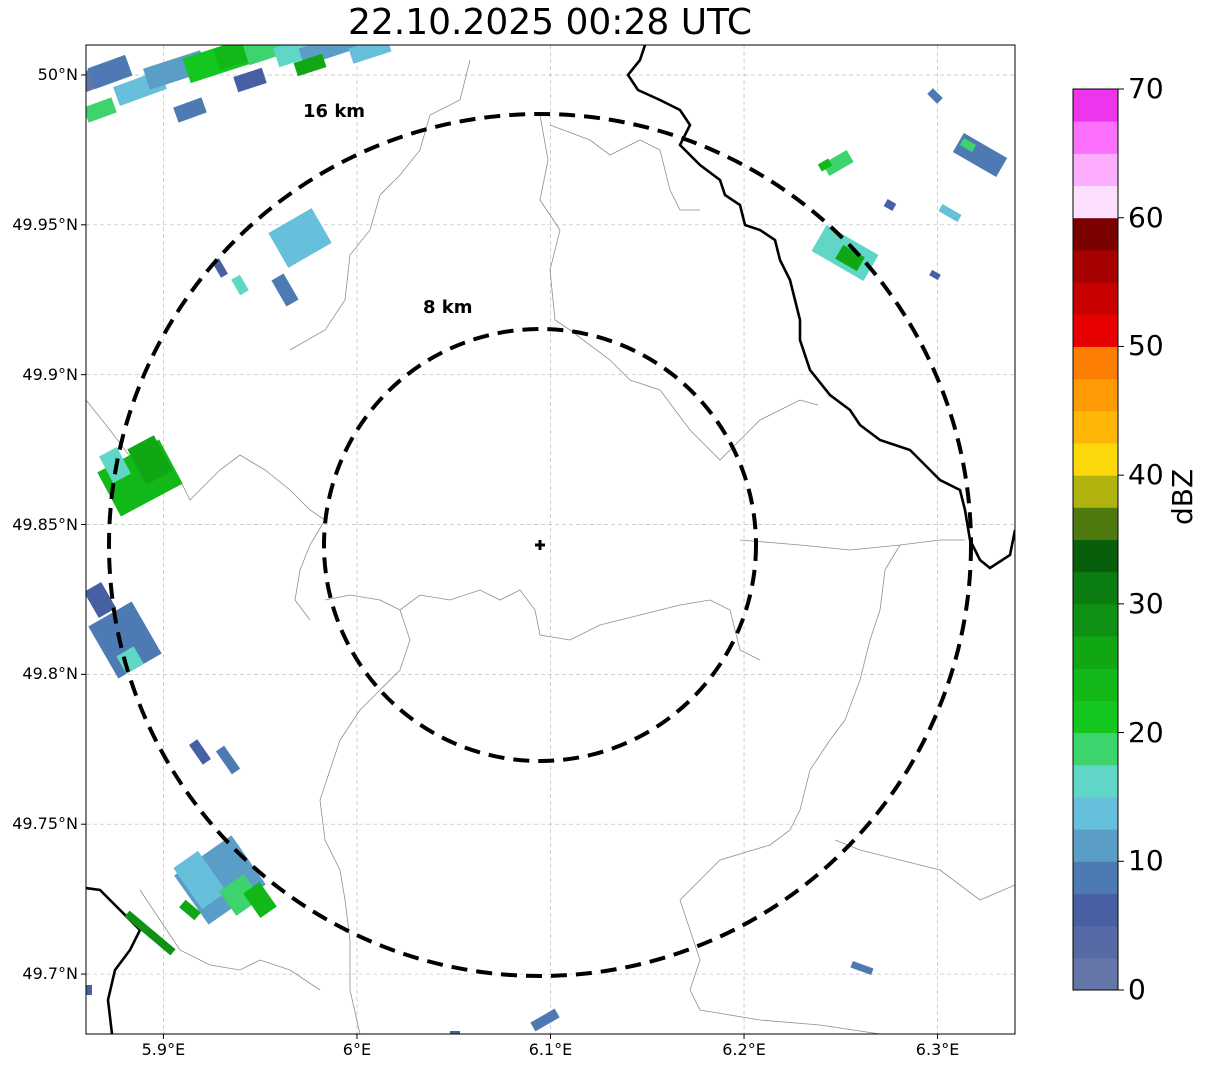  I want to click on colorbar, so click(1098, 539).